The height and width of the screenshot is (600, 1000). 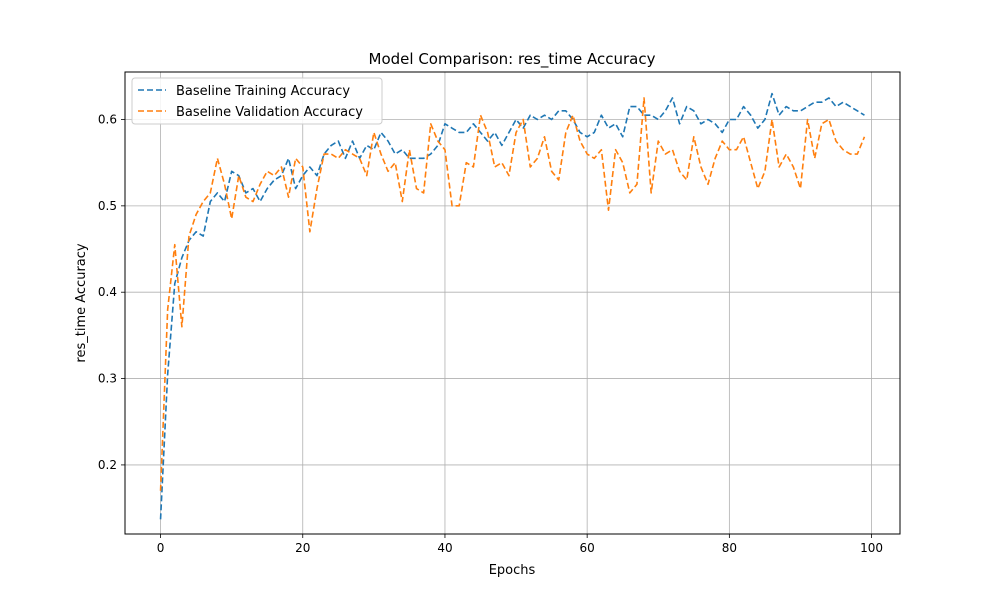 What do you see at coordinates (107, 465) in the screenshot?
I see `y-tick-label: 0.2` at bounding box center [107, 465].